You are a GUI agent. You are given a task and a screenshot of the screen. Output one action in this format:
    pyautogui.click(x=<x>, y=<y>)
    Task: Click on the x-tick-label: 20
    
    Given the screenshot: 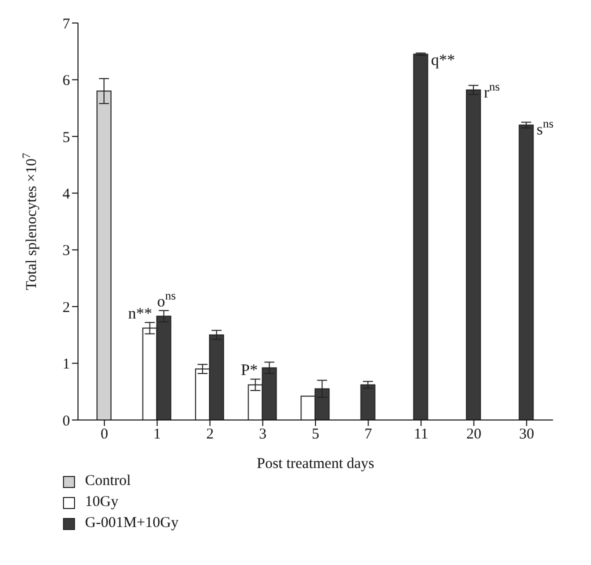 What is the action you would take?
    pyautogui.click(x=474, y=434)
    